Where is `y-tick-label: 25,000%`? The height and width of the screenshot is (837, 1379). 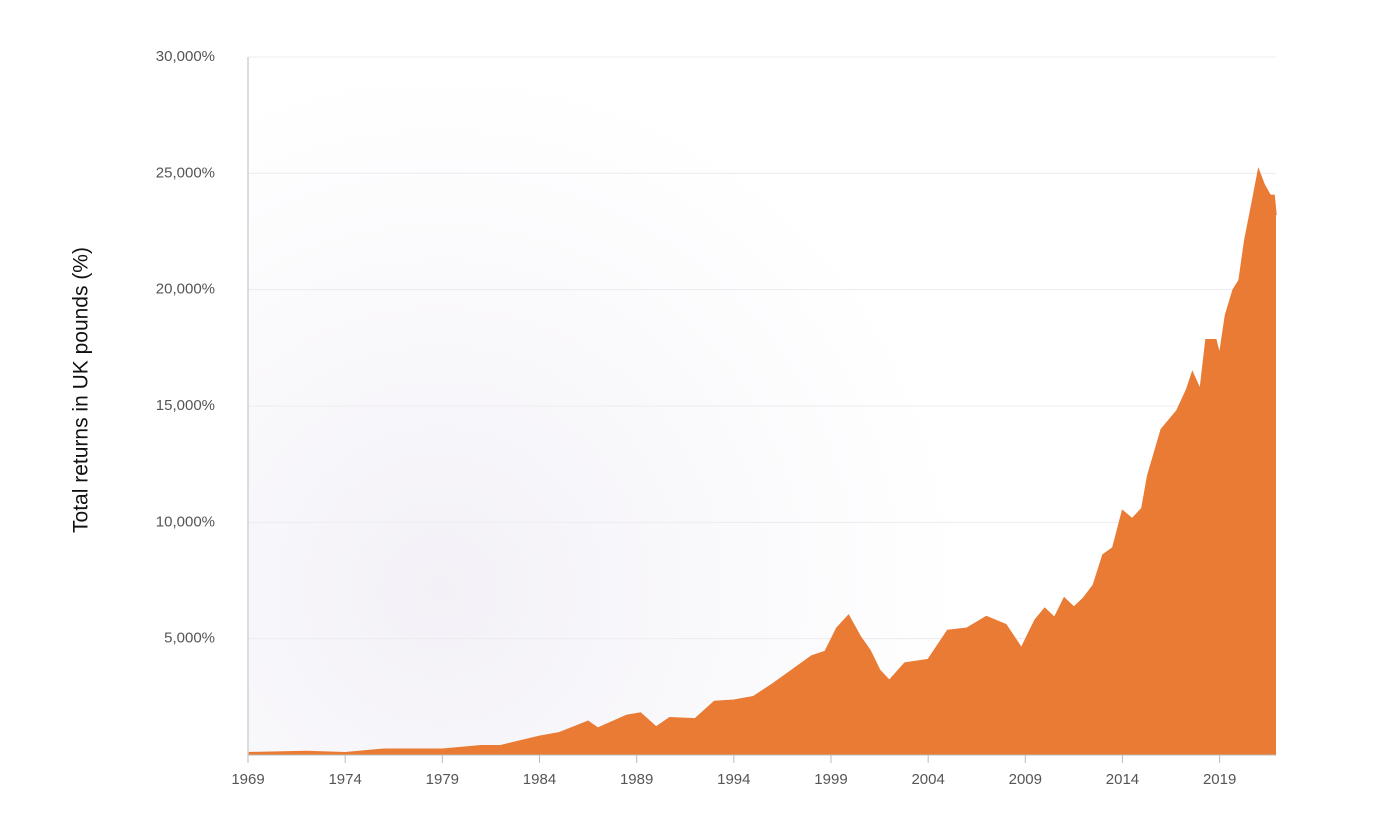
y-tick-label: 25,000% is located at coordinates (185, 172).